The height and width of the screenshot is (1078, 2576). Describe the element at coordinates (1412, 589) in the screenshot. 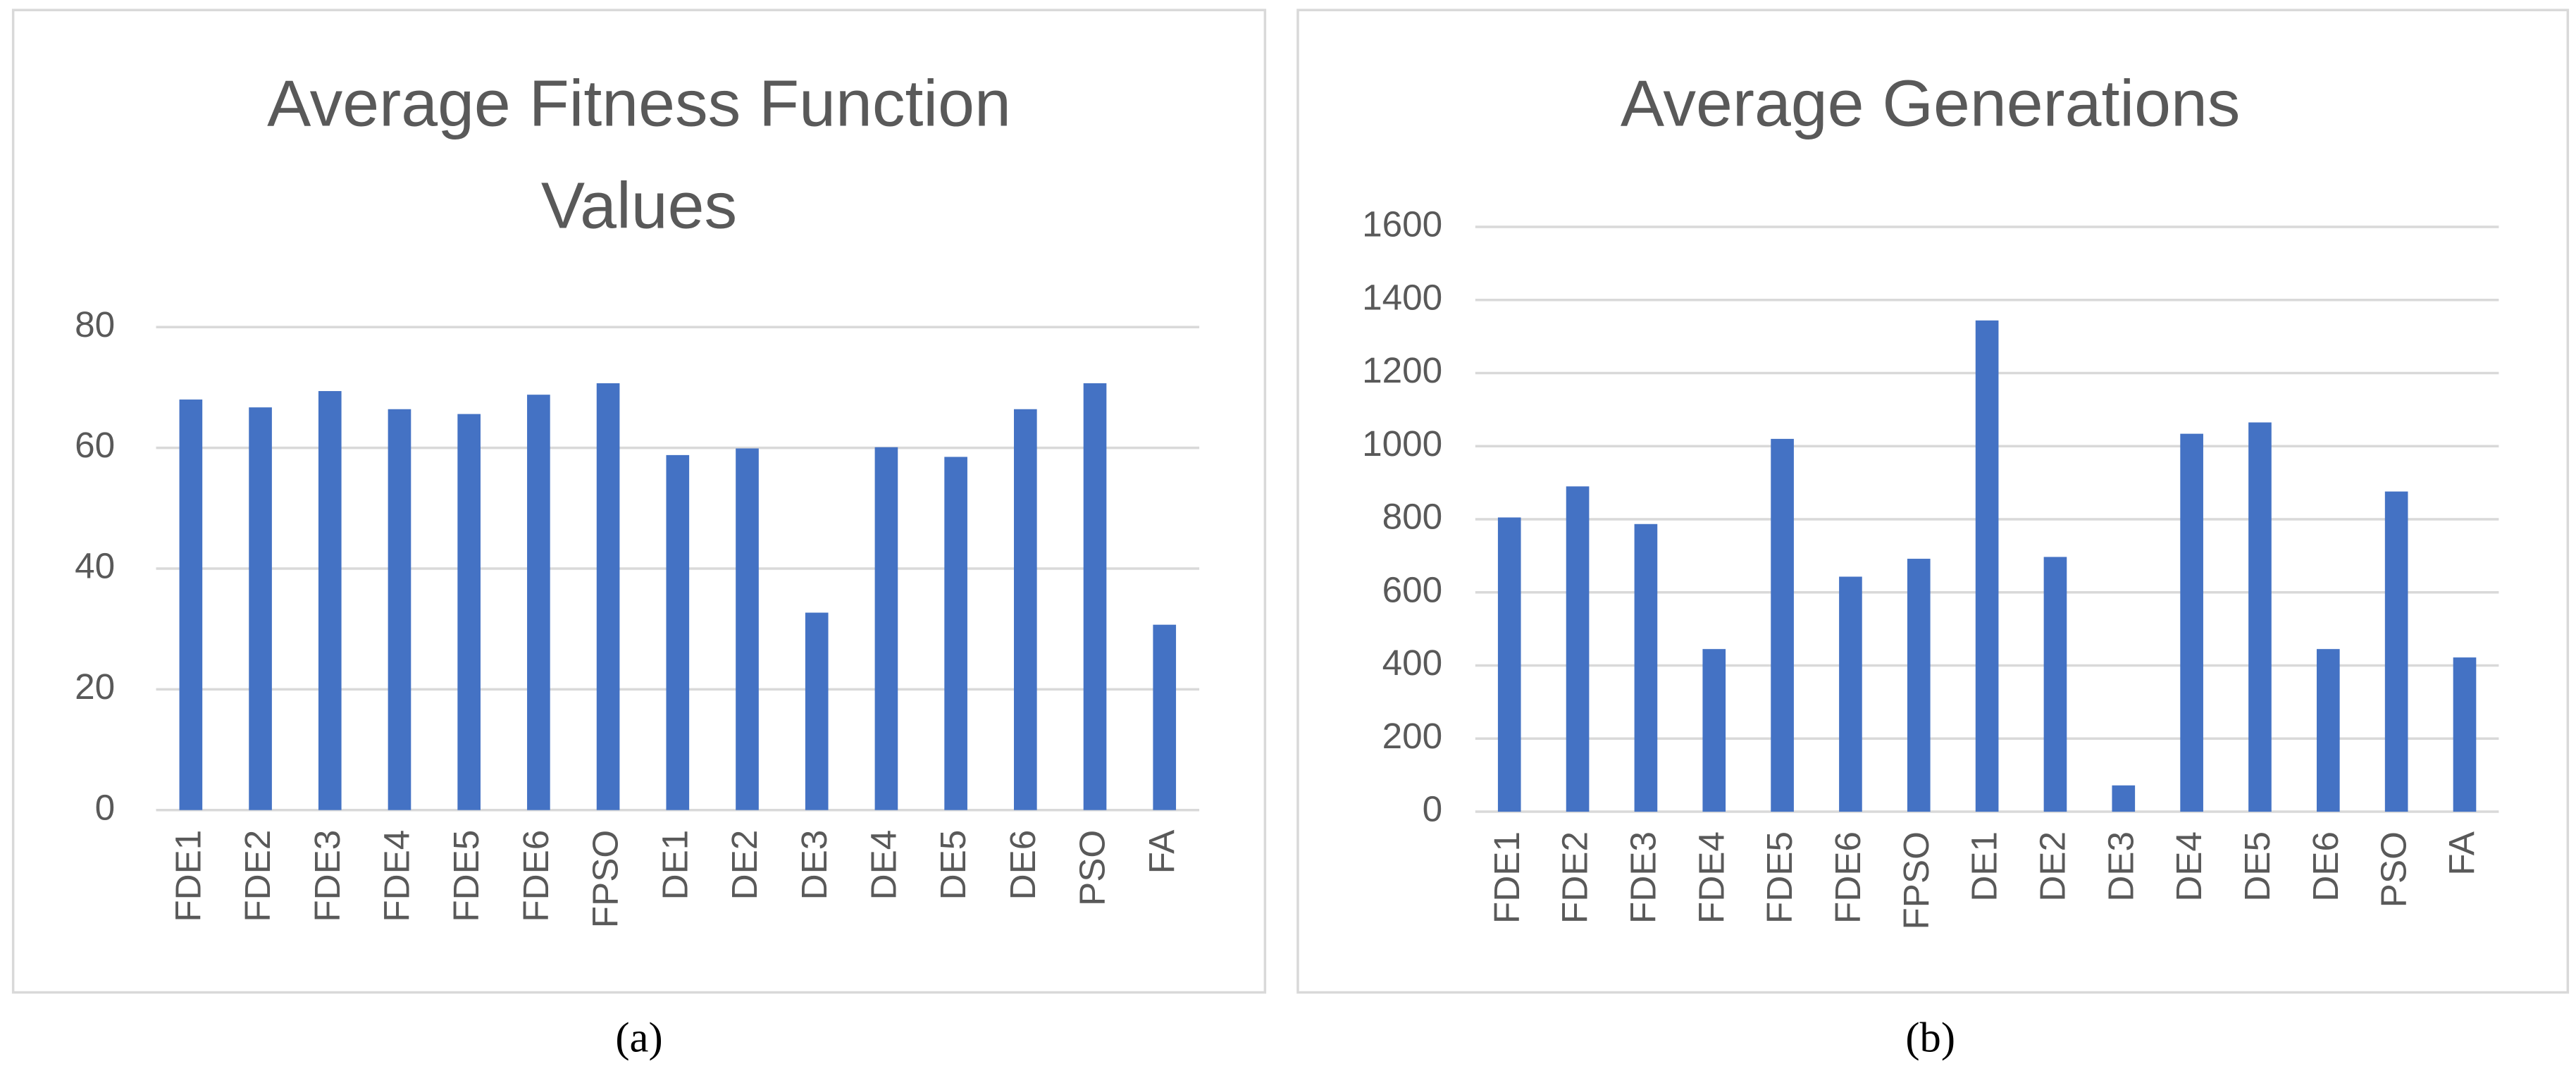

I see `y-tick-label: 600` at that location.